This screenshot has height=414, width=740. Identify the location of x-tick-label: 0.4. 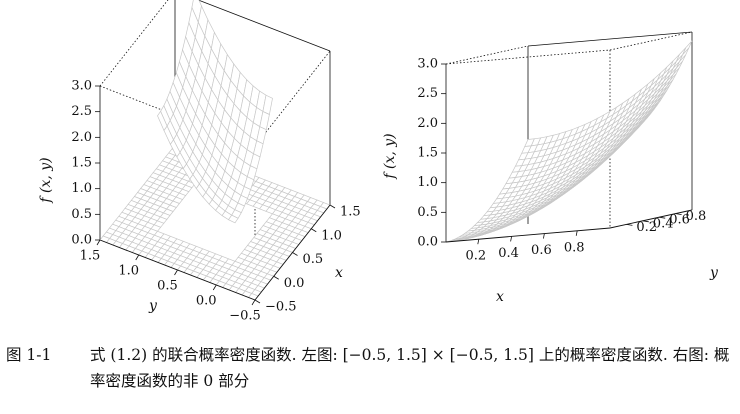
(508, 253).